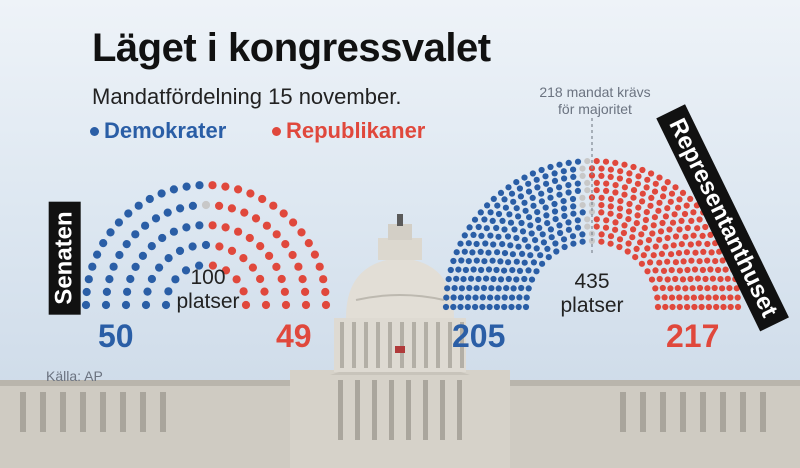 Image resolution: width=800 pixels, height=468 pixels. I want to click on legend-dem-label: Demokrater, so click(165, 130).